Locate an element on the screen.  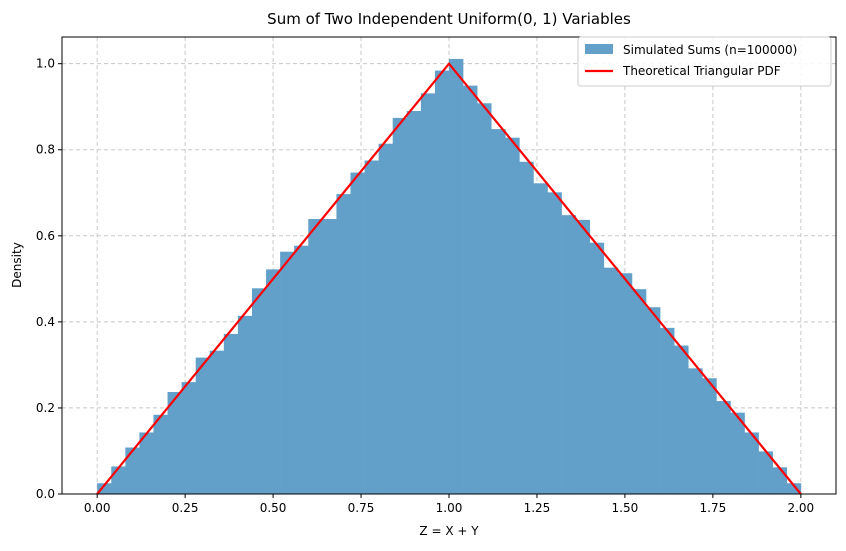
y-tick-label: 0.2 is located at coordinates (45, 408).